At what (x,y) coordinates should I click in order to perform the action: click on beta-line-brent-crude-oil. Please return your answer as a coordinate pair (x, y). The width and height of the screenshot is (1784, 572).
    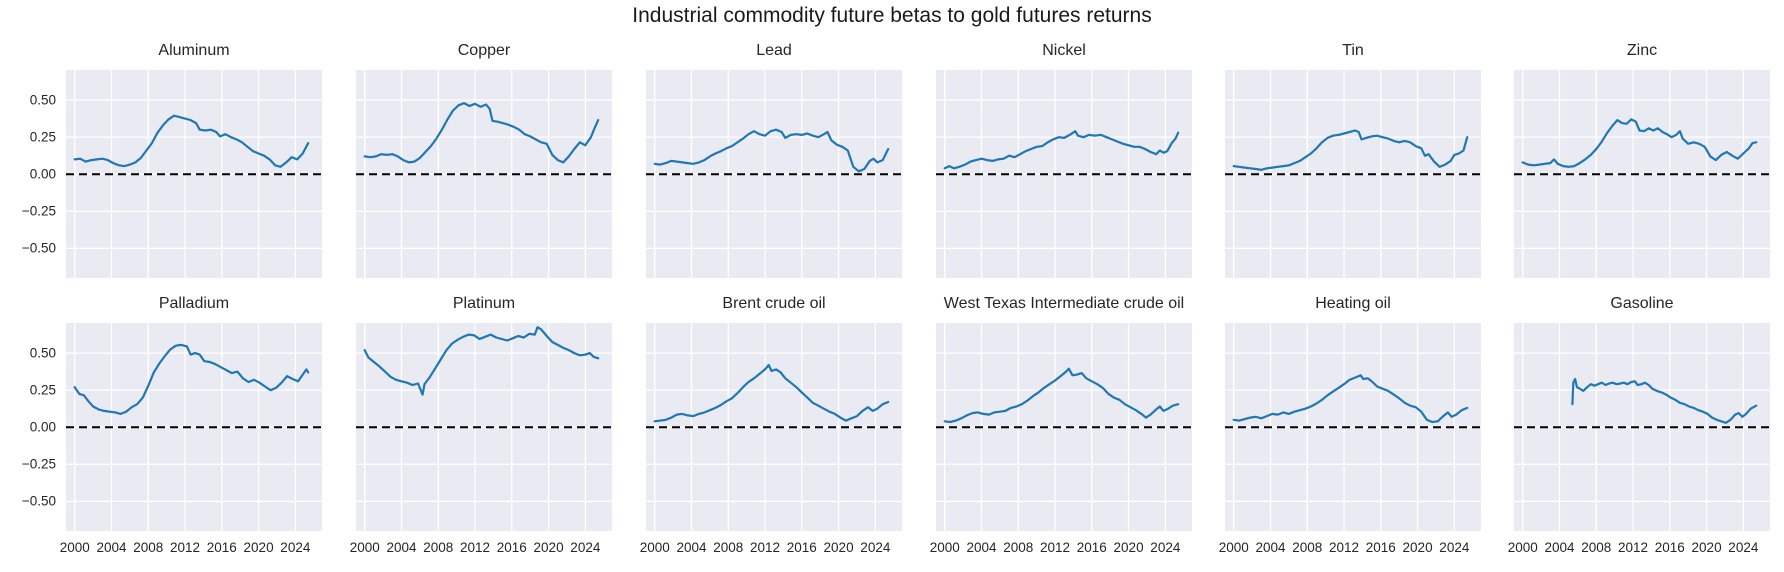
    Looking at the image, I should click on (771, 393).